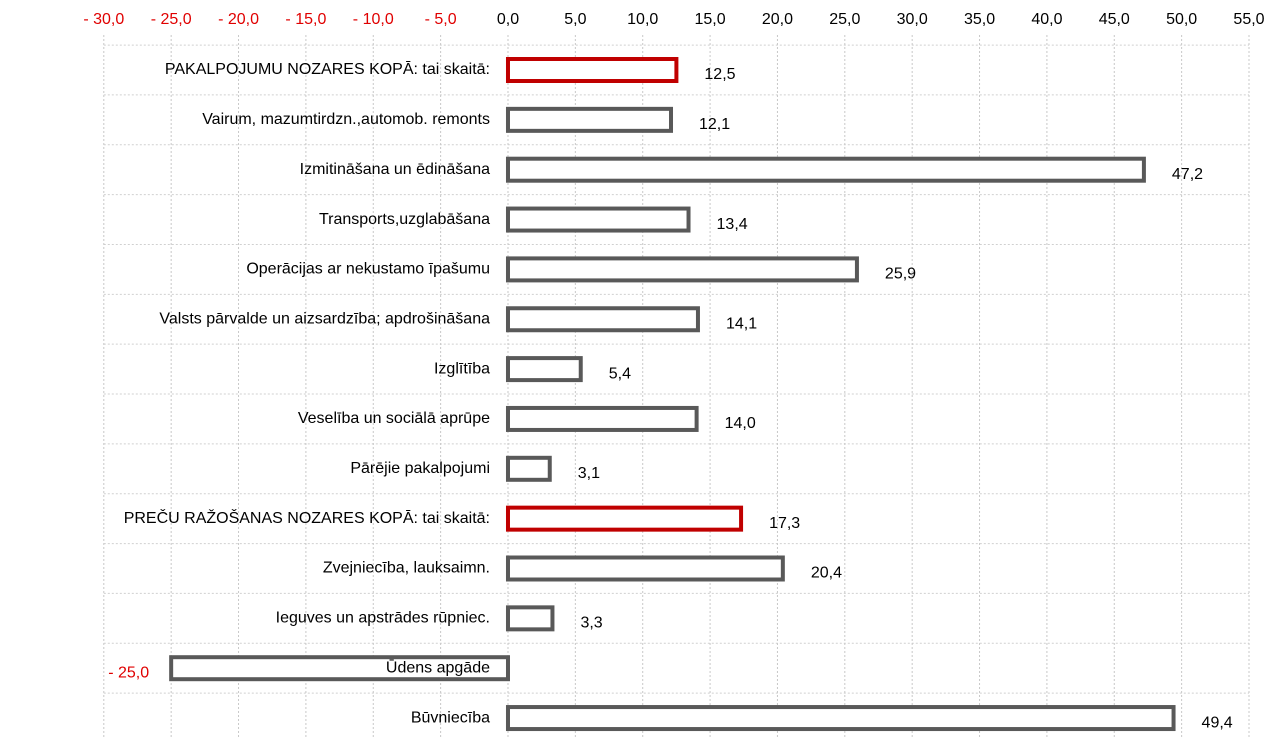 The image size is (1277, 737). I want to click on x-tick-label: 55,0, so click(1248, 19).